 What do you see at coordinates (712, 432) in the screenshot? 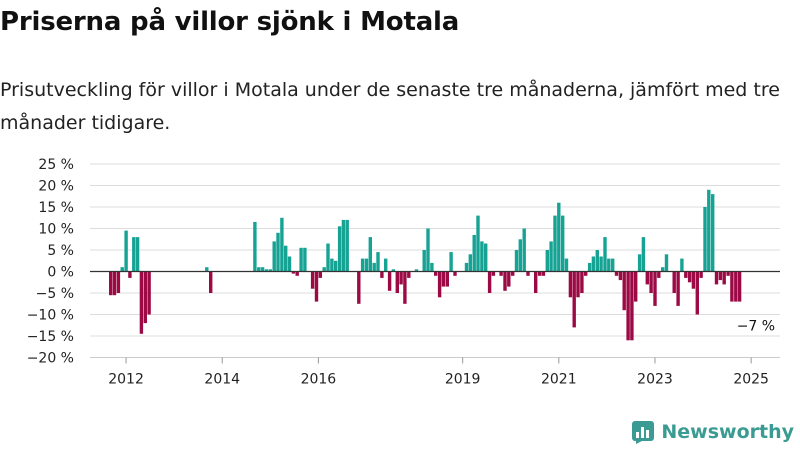
I see `brand-logo: Newsworthy` at bounding box center [712, 432].